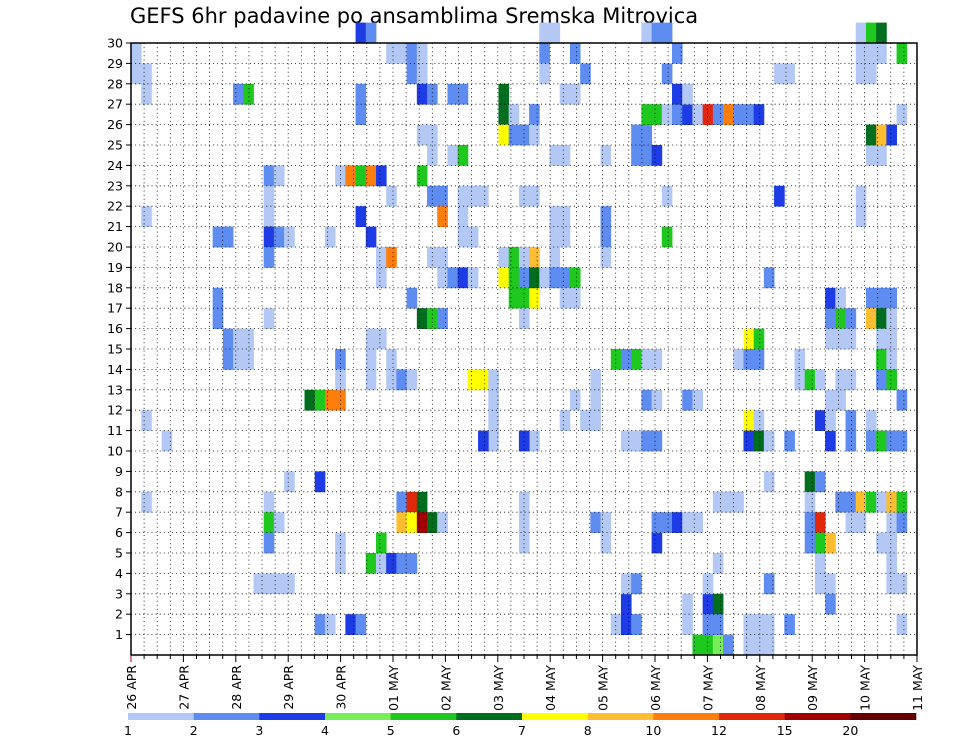  Describe the element at coordinates (115, 287) in the screenshot. I see `y-tick-label: 18` at that location.